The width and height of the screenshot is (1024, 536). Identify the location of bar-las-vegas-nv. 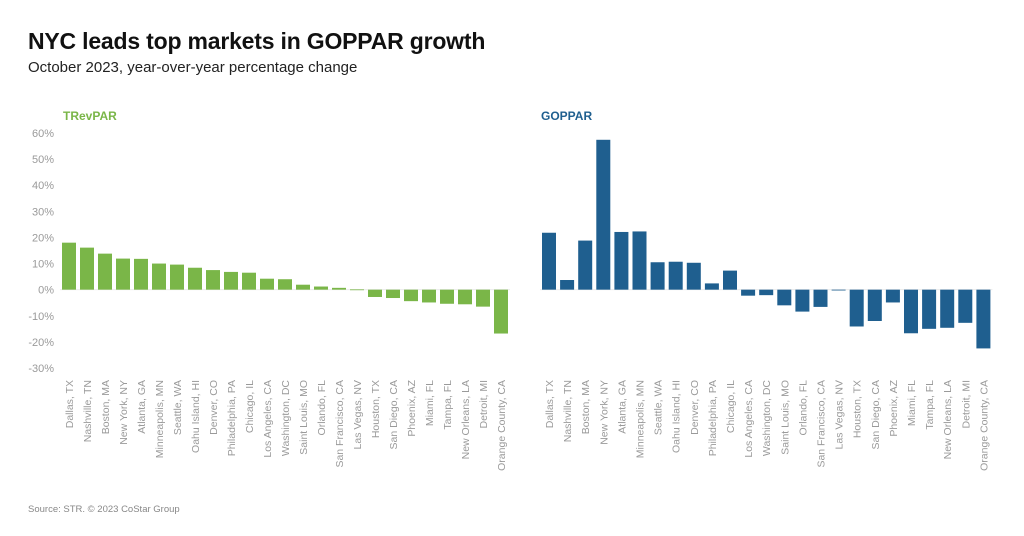
(357, 290).